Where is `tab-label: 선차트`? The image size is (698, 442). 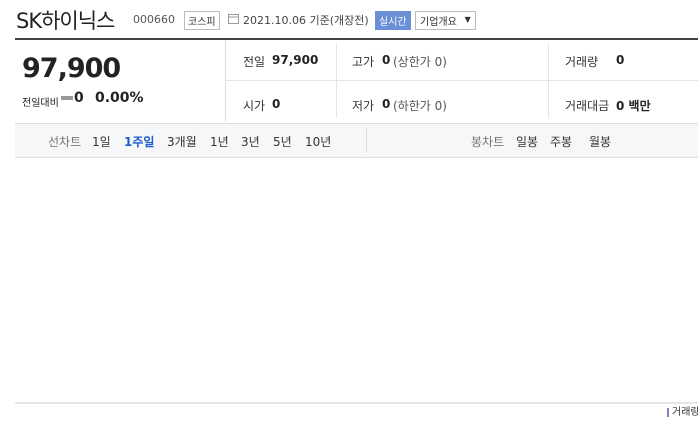 tab-label: 선차트 is located at coordinates (65, 142).